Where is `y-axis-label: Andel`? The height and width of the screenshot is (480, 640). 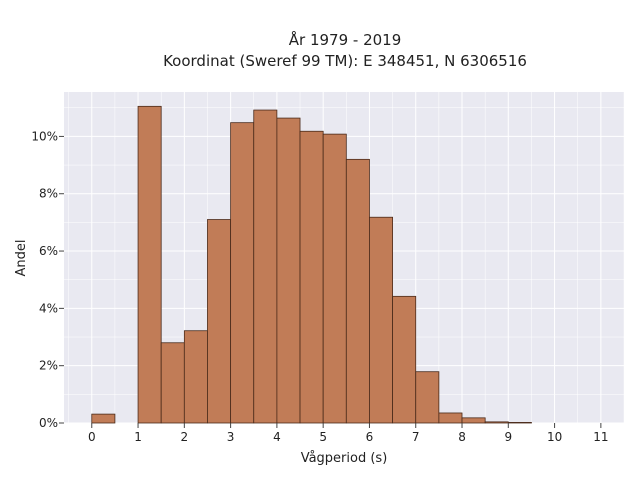 y-axis-label: Andel is located at coordinates (21, 258).